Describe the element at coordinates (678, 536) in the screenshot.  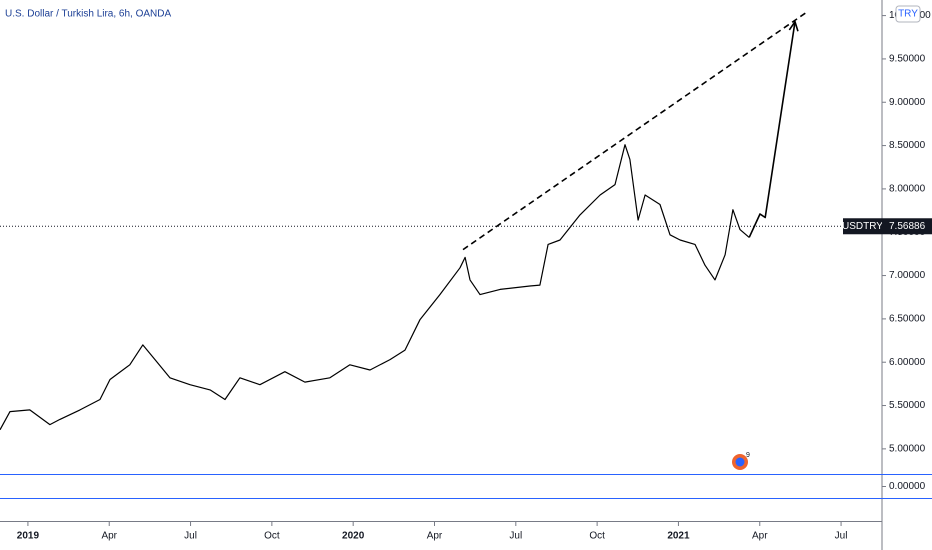
I see `x-tick-label: 2021` at that location.